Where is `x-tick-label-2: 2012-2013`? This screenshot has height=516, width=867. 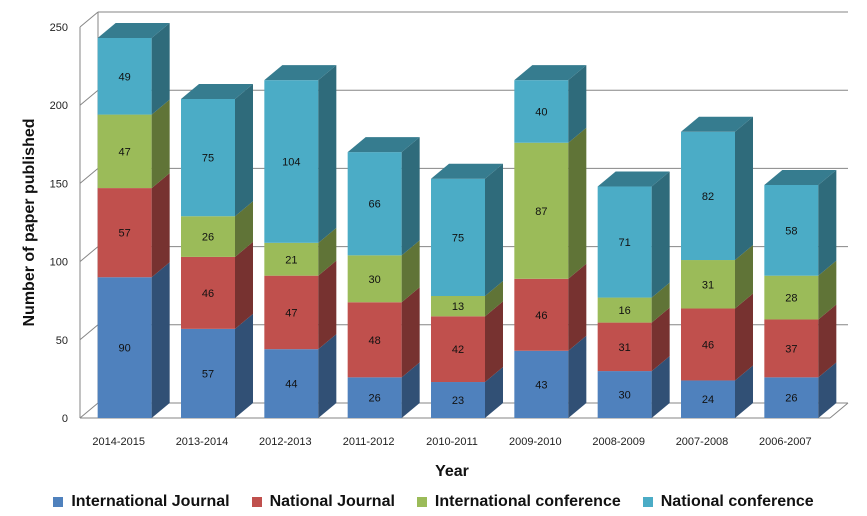 x-tick-label-2: 2012-2013 is located at coordinates (285, 442).